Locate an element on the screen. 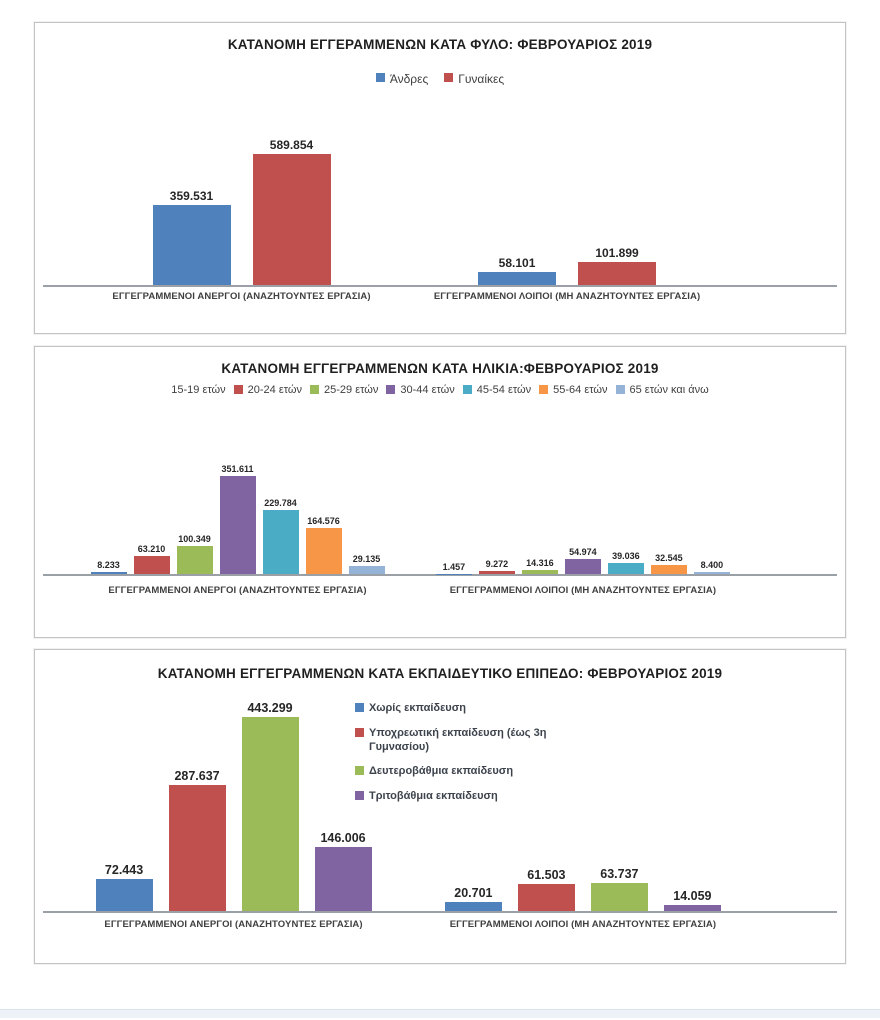  bar-unit: 101.899 is located at coordinates (617, 265).